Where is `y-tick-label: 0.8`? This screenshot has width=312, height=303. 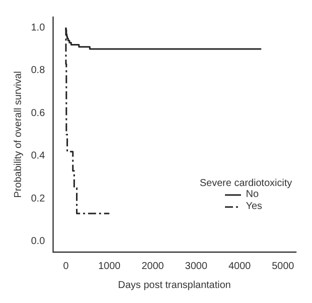 y-tick-label: 0.8 is located at coordinates (38, 70).